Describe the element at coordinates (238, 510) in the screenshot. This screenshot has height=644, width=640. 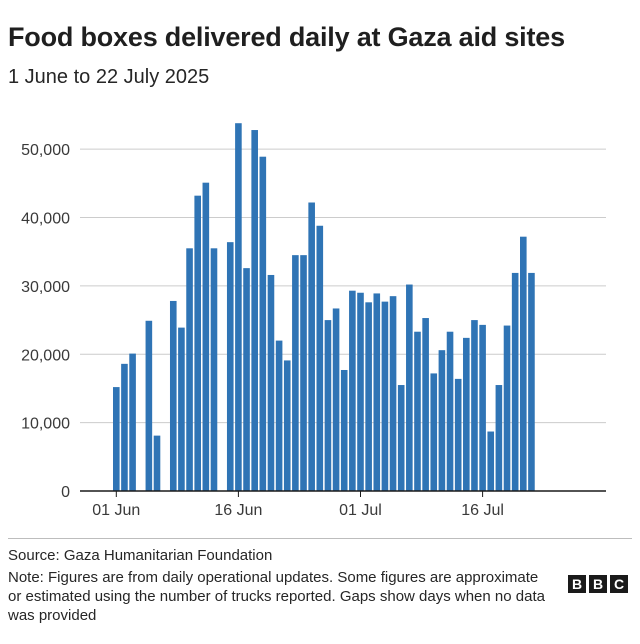
I see `x-tick-label: 16 Jun` at that location.